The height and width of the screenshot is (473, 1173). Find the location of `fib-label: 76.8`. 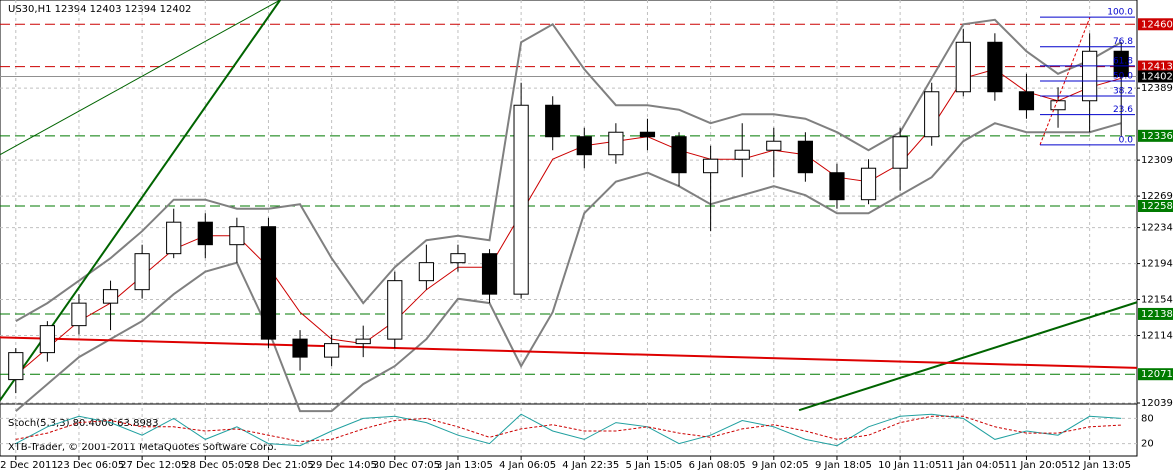

fib-label: 76.8 is located at coordinates (1123, 42).